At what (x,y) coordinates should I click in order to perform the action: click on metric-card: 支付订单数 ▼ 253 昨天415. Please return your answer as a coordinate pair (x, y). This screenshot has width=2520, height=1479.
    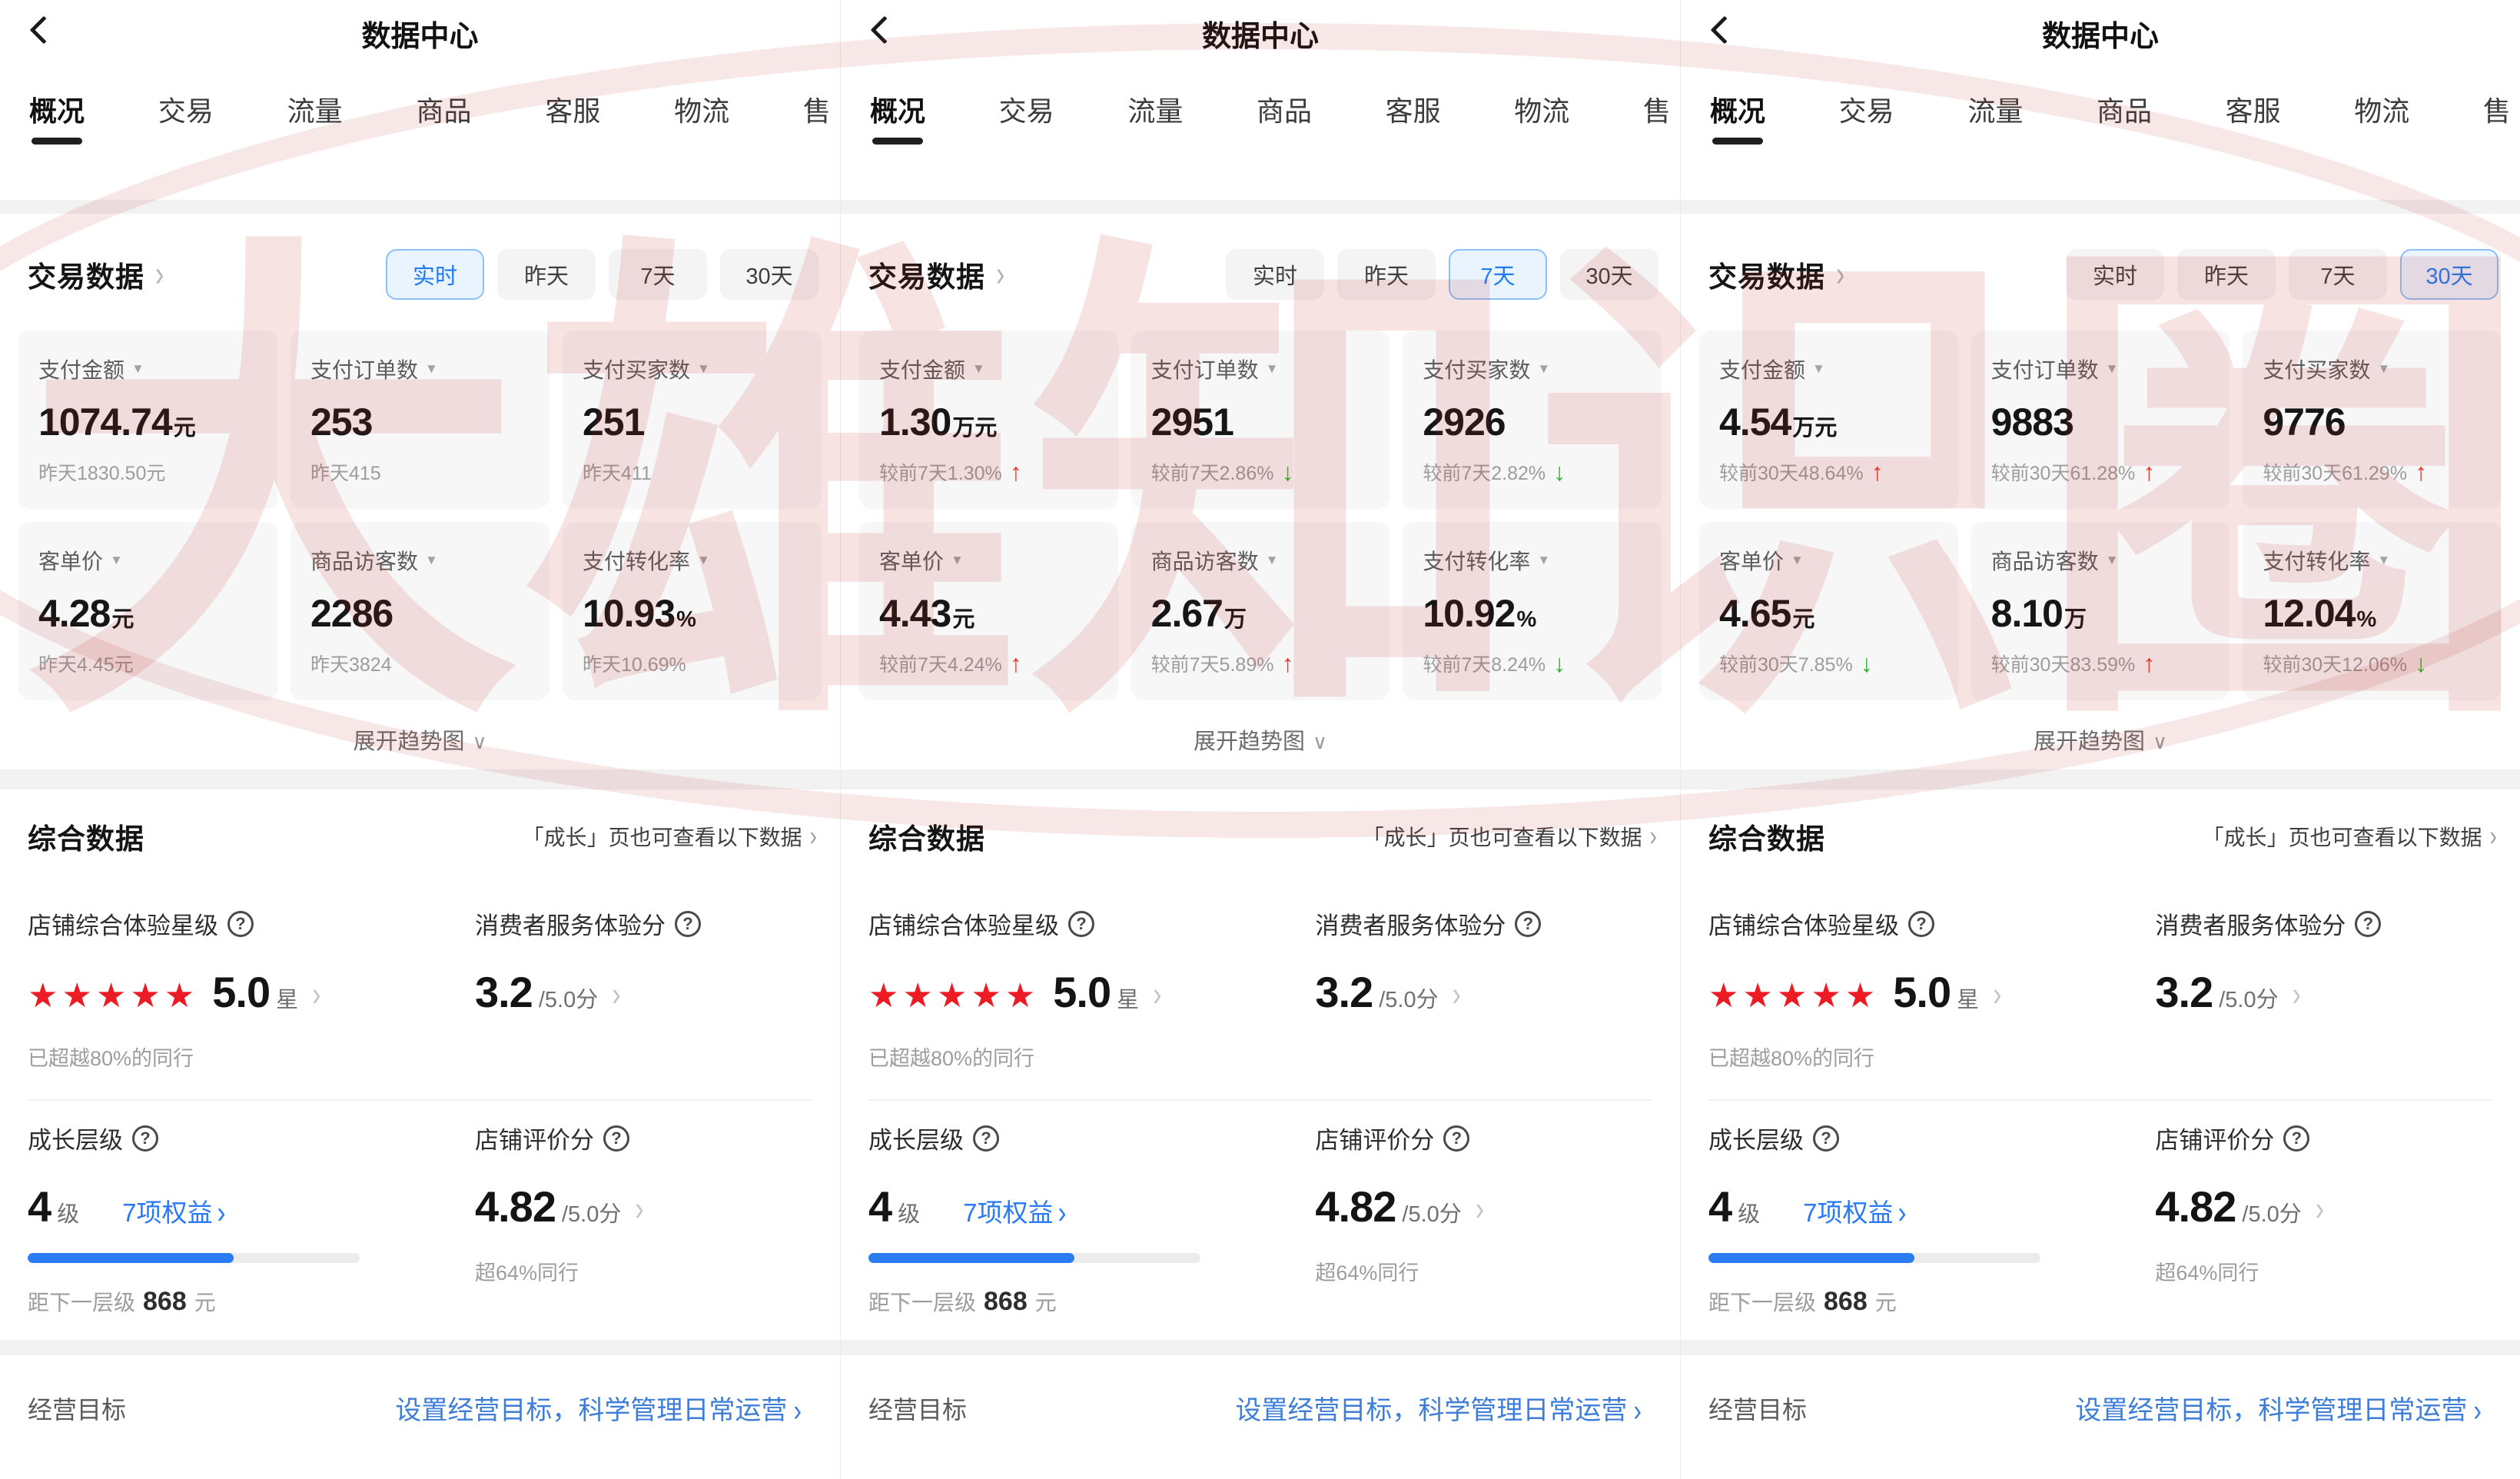
    Looking at the image, I should click on (420, 420).